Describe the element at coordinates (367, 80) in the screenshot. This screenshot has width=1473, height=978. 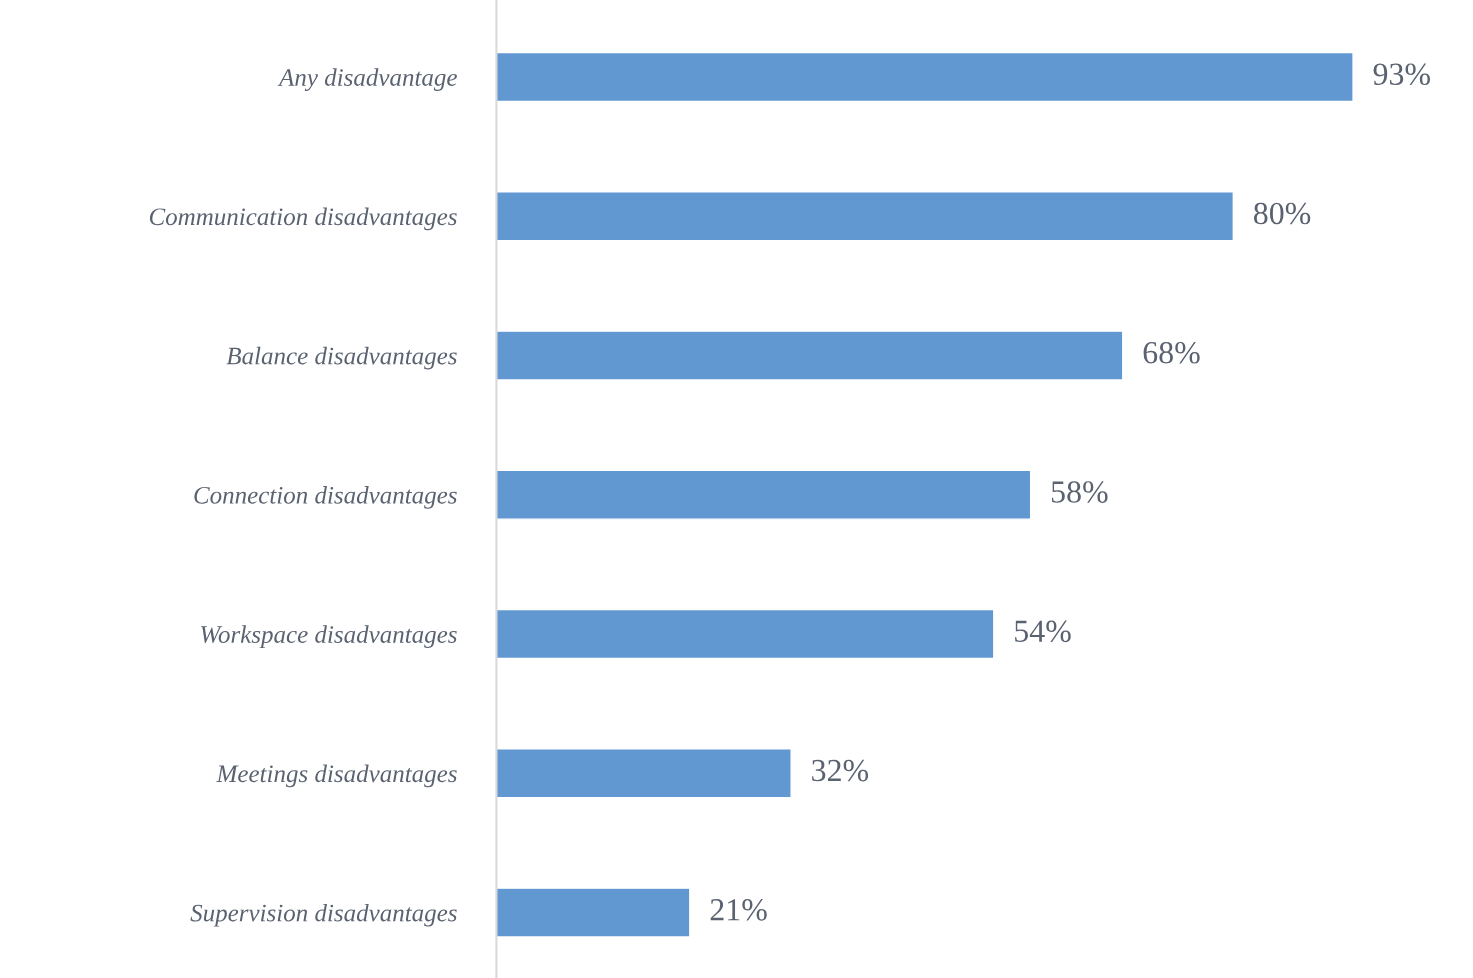
I see `y-tick-label: Any disadvantage` at that location.